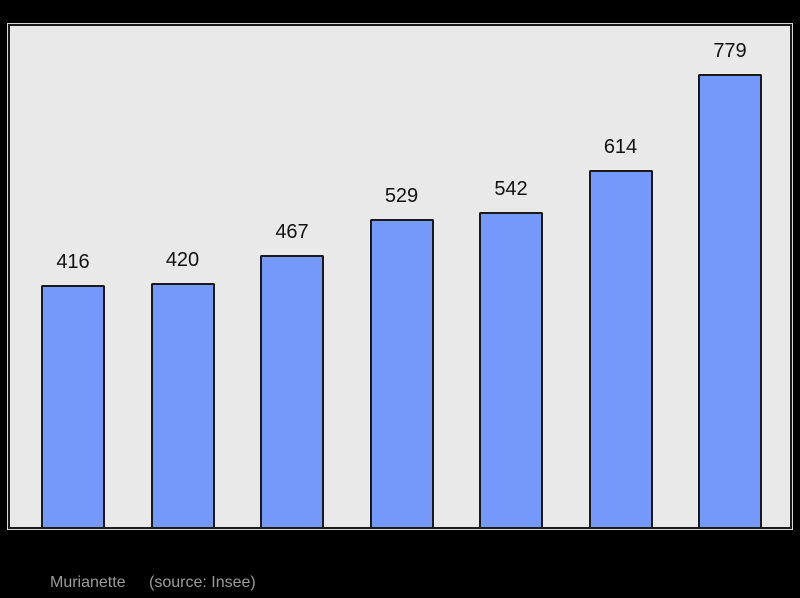 Image resolution: width=800 pixels, height=598 pixels. I want to click on bar-value-label: 420, so click(182, 260).